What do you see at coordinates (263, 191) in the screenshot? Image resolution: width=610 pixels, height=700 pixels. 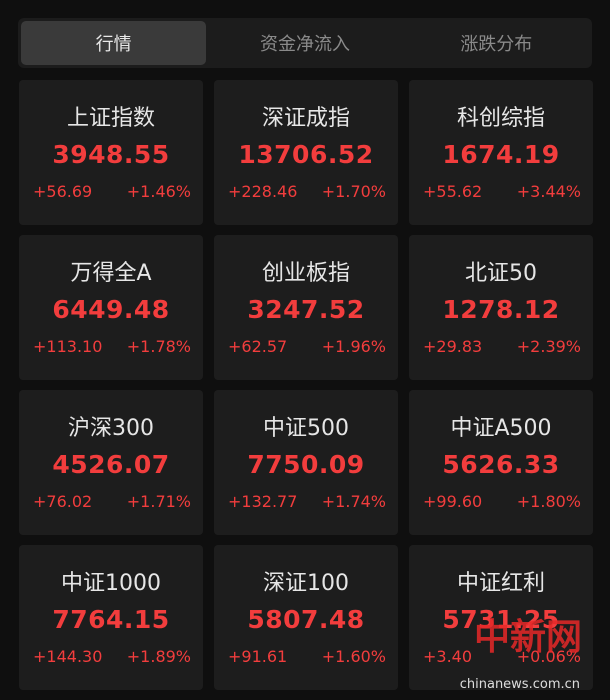 I see `index-change: +228.46` at bounding box center [263, 191].